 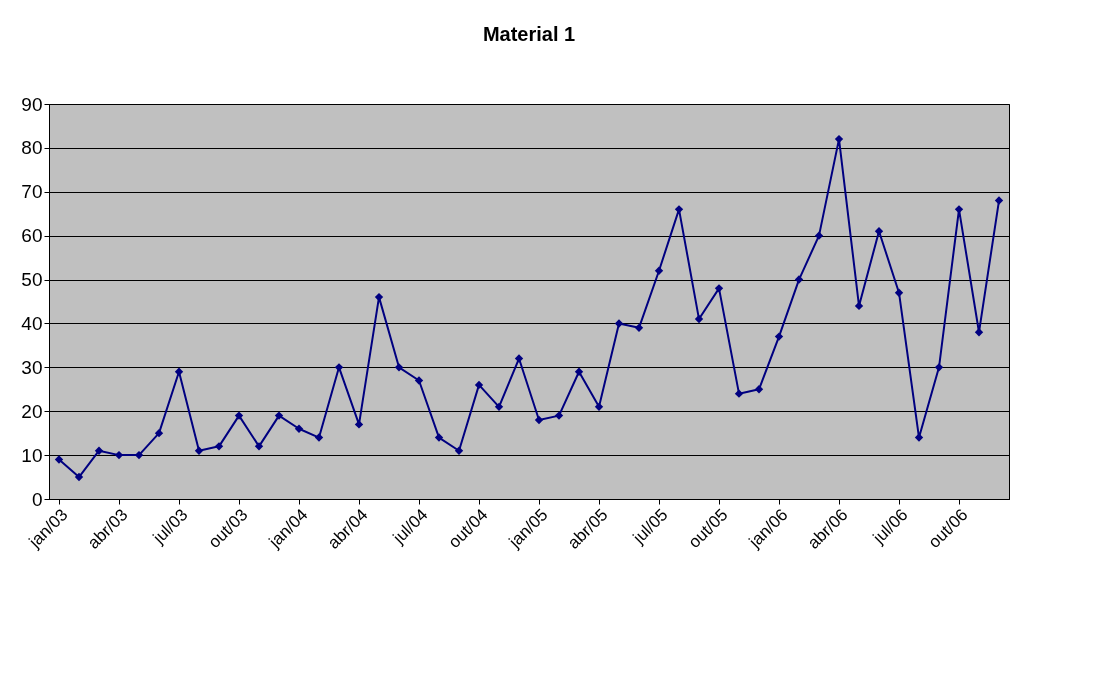 What do you see at coordinates (32, 148) in the screenshot?
I see `y-tick-label: 80` at bounding box center [32, 148].